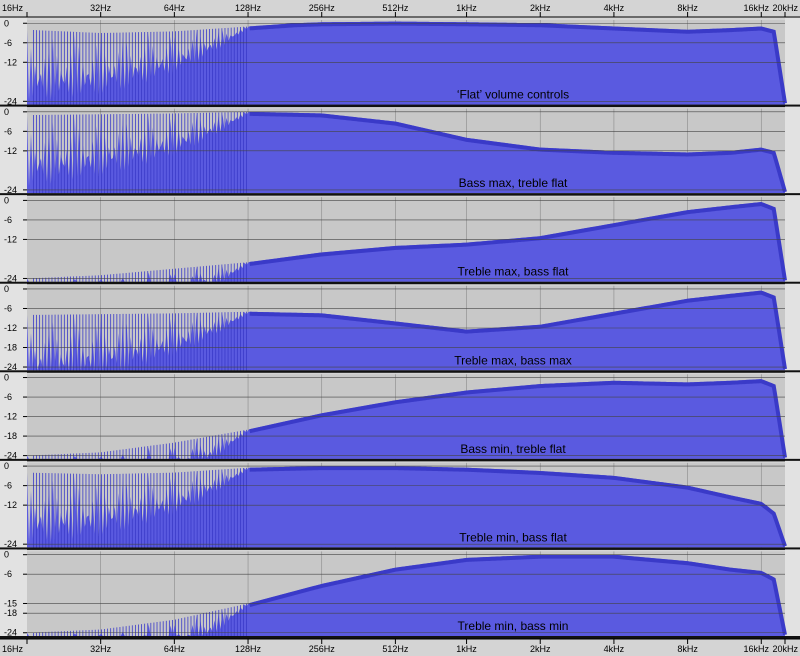  Describe the element at coordinates (513, 537) in the screenshot. I see `panel-caption: Treble min, bass flat` at that location.